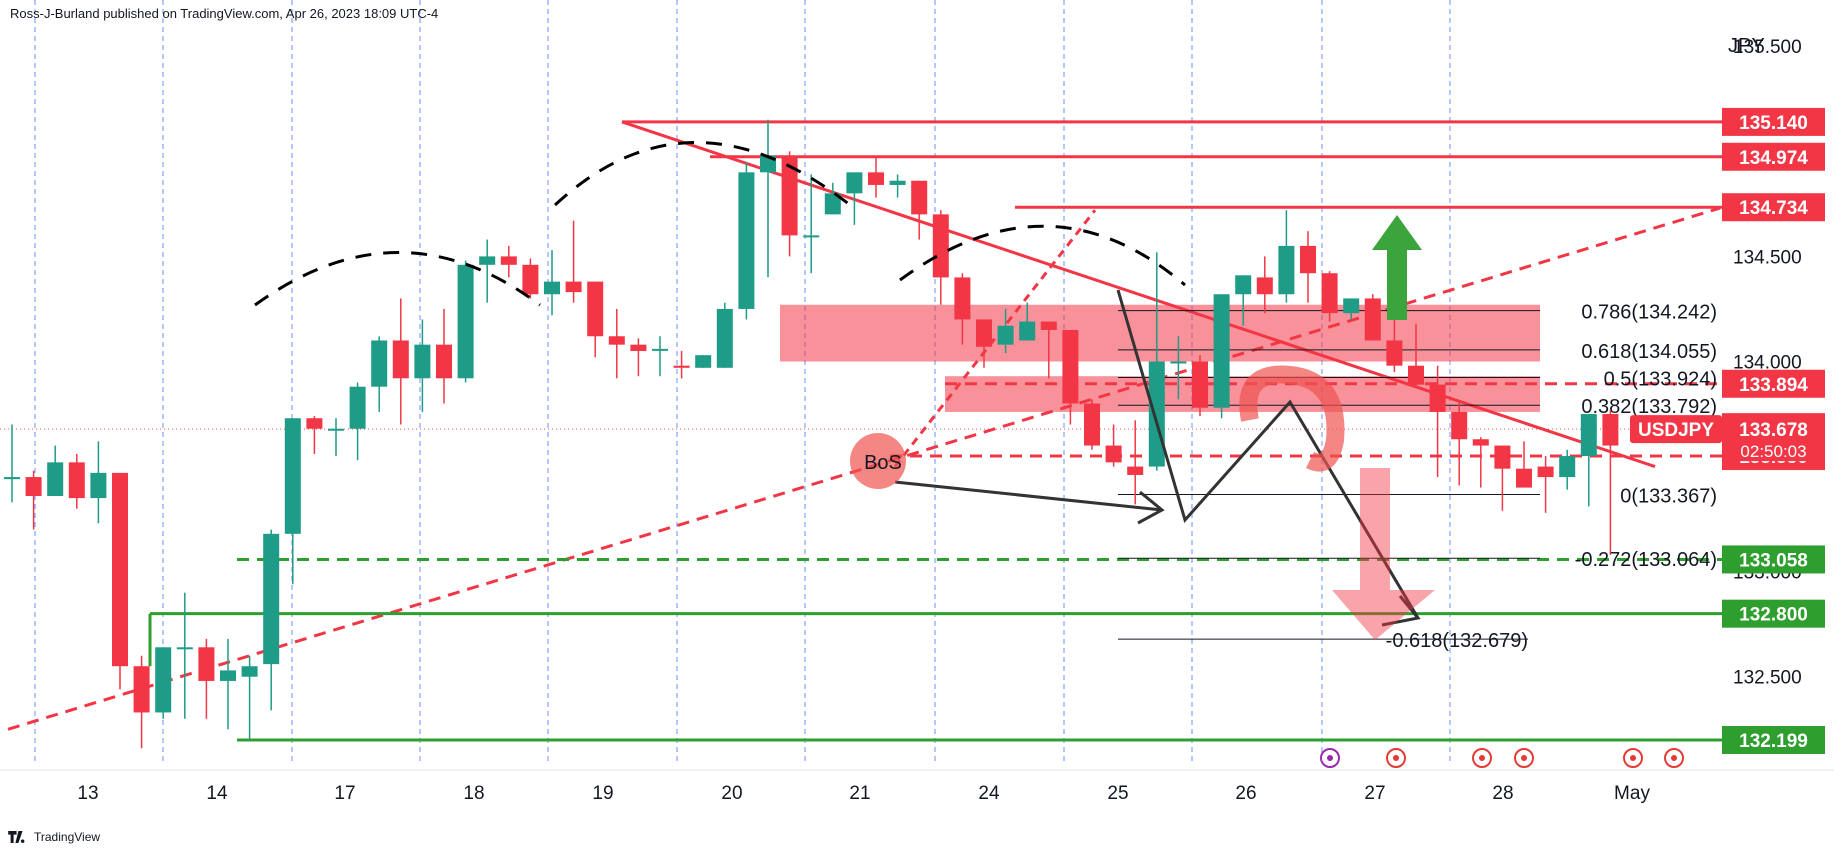 The width and height of the screenshot is (1834, 850). I want to click on date-label-1: 14, so click(217, 793).